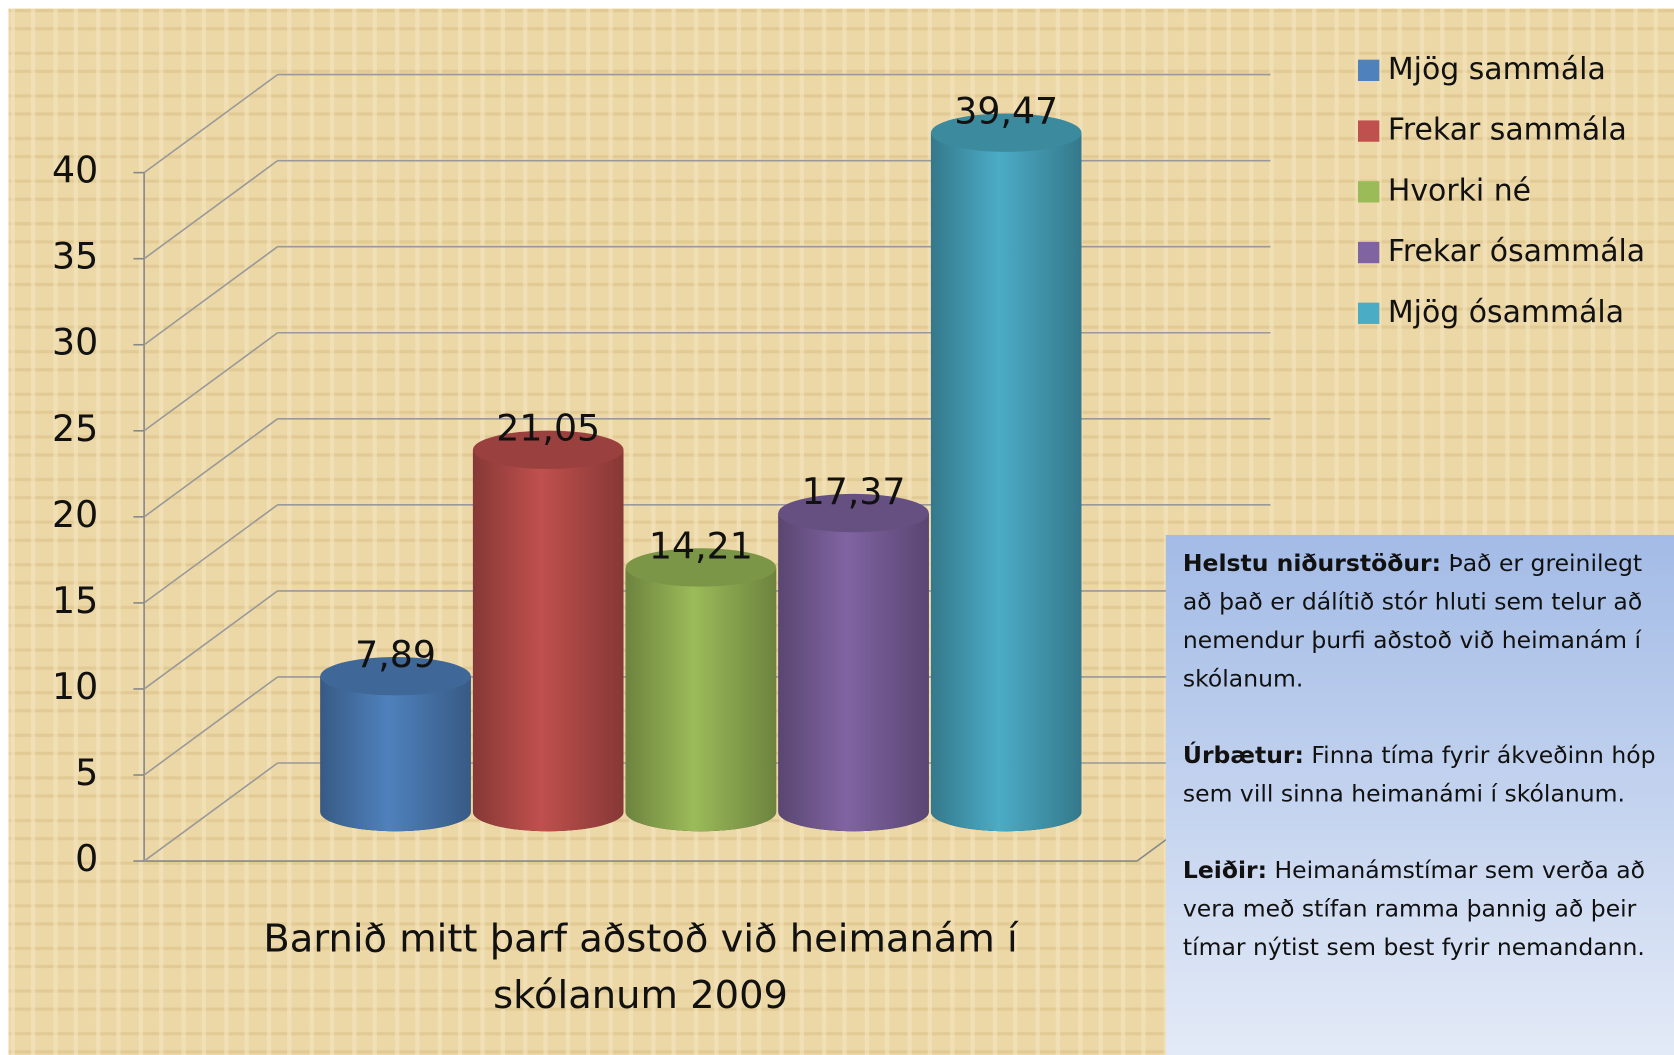  I want to click on y-tick-label: 15, so click(75, 600).